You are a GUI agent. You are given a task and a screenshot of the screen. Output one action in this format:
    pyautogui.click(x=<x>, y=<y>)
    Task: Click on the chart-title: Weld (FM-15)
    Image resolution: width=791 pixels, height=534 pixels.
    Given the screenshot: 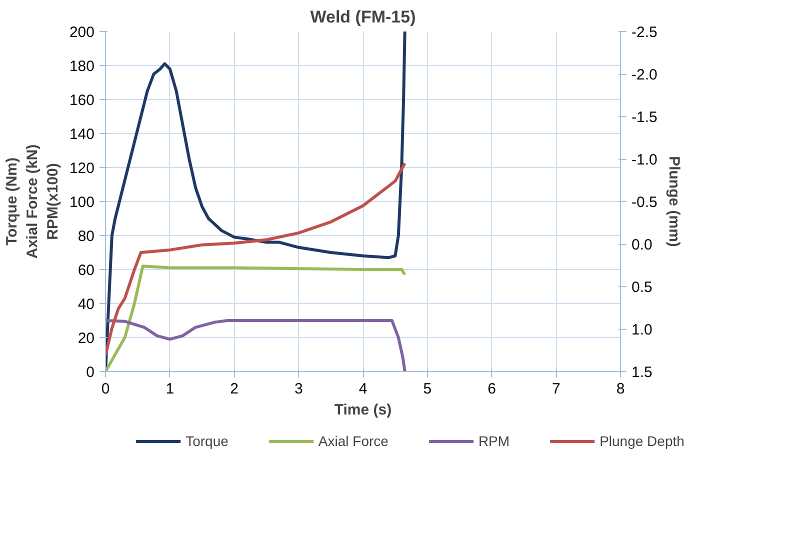 What is the action you would take?
    pyautogui.click(x=363, y=17)
    